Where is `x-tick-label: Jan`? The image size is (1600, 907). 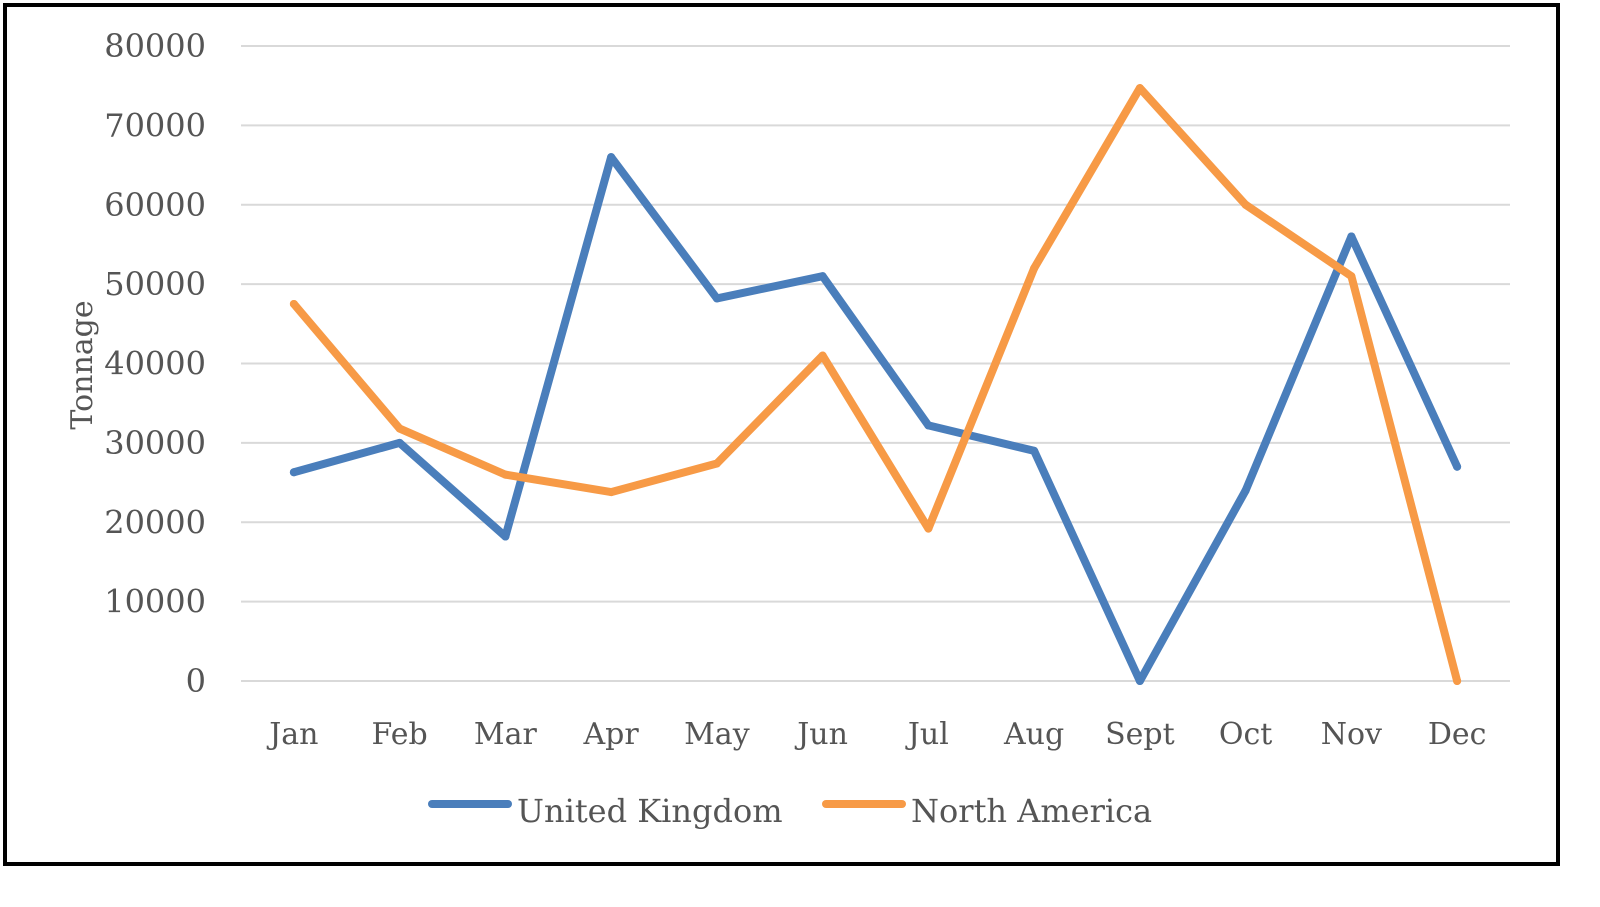 x-tick-label: Jan is located at coordinates (292, 734).